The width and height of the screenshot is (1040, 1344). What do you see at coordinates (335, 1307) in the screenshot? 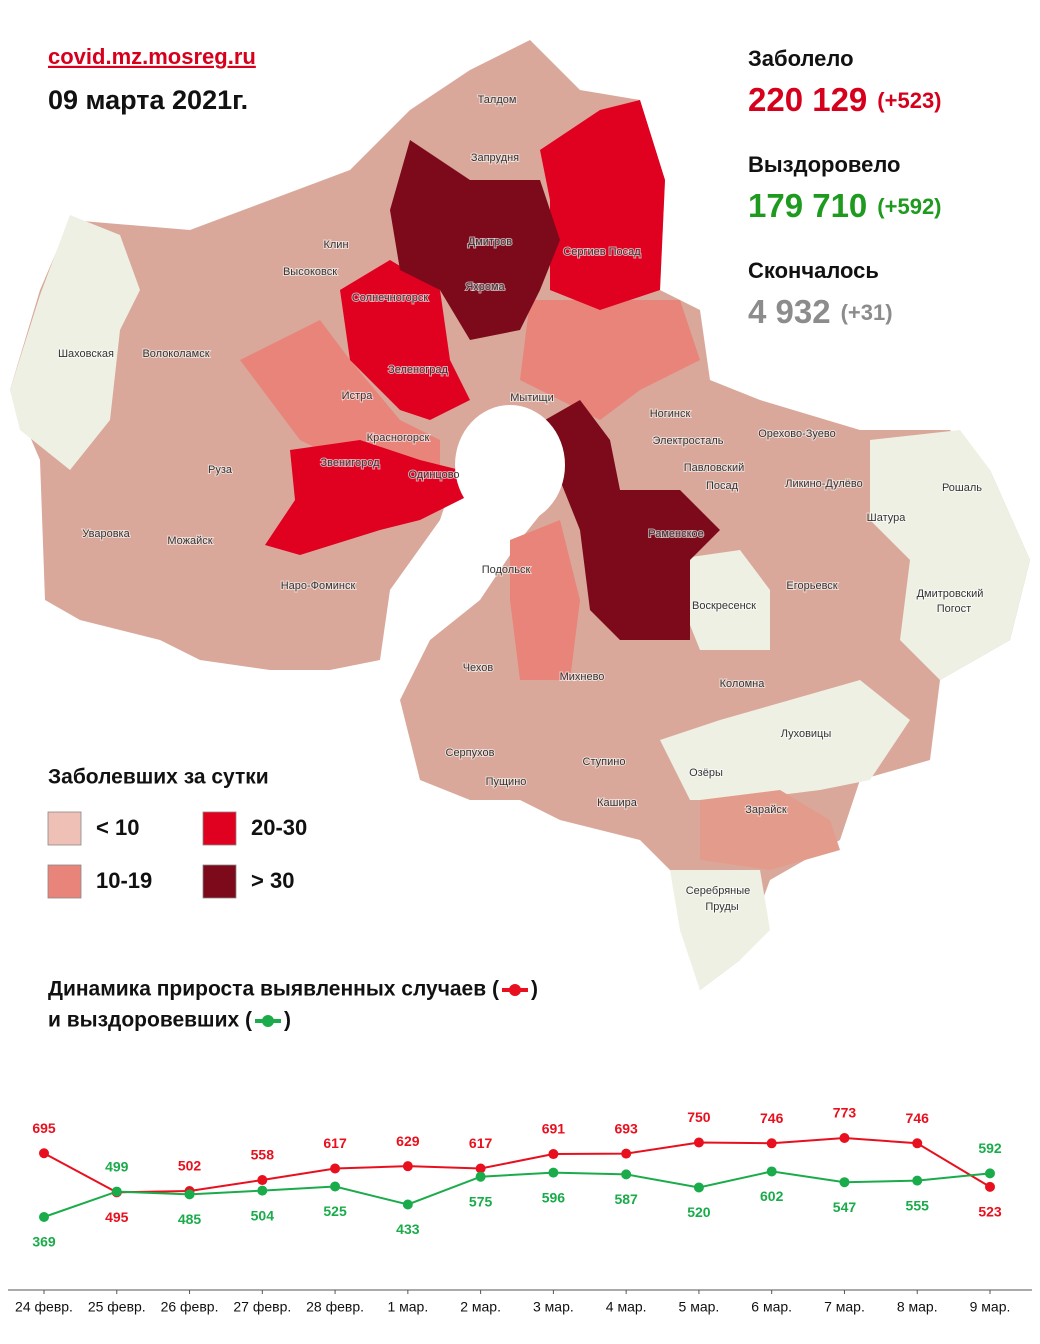
I see `x-tick-label: 28 февр.` at bounding box center [335, 1307].